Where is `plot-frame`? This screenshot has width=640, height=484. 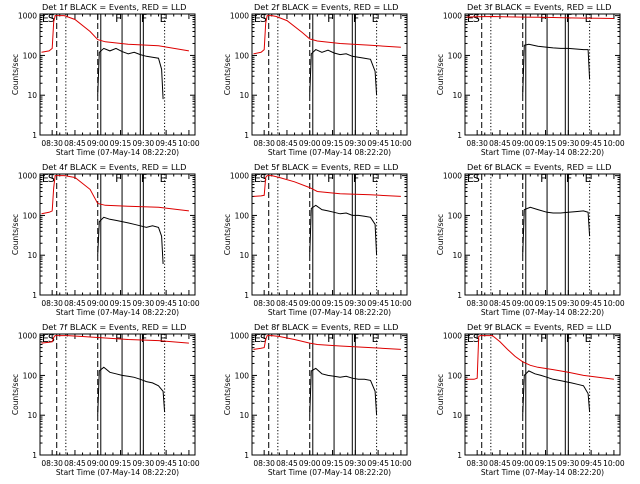
plot-frame is located at coordinates (117, 394).